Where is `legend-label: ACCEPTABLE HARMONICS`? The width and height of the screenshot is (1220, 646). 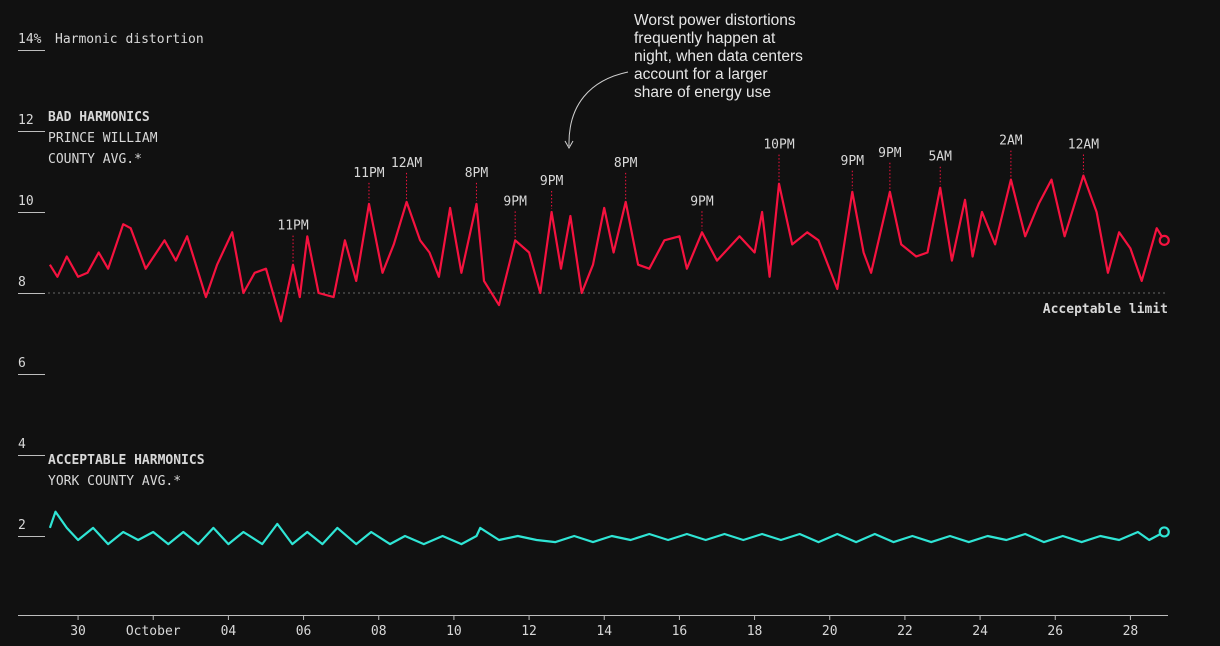 legend-label: ACCEPTABLE HARMONICS is located at coordinates (126, 460).